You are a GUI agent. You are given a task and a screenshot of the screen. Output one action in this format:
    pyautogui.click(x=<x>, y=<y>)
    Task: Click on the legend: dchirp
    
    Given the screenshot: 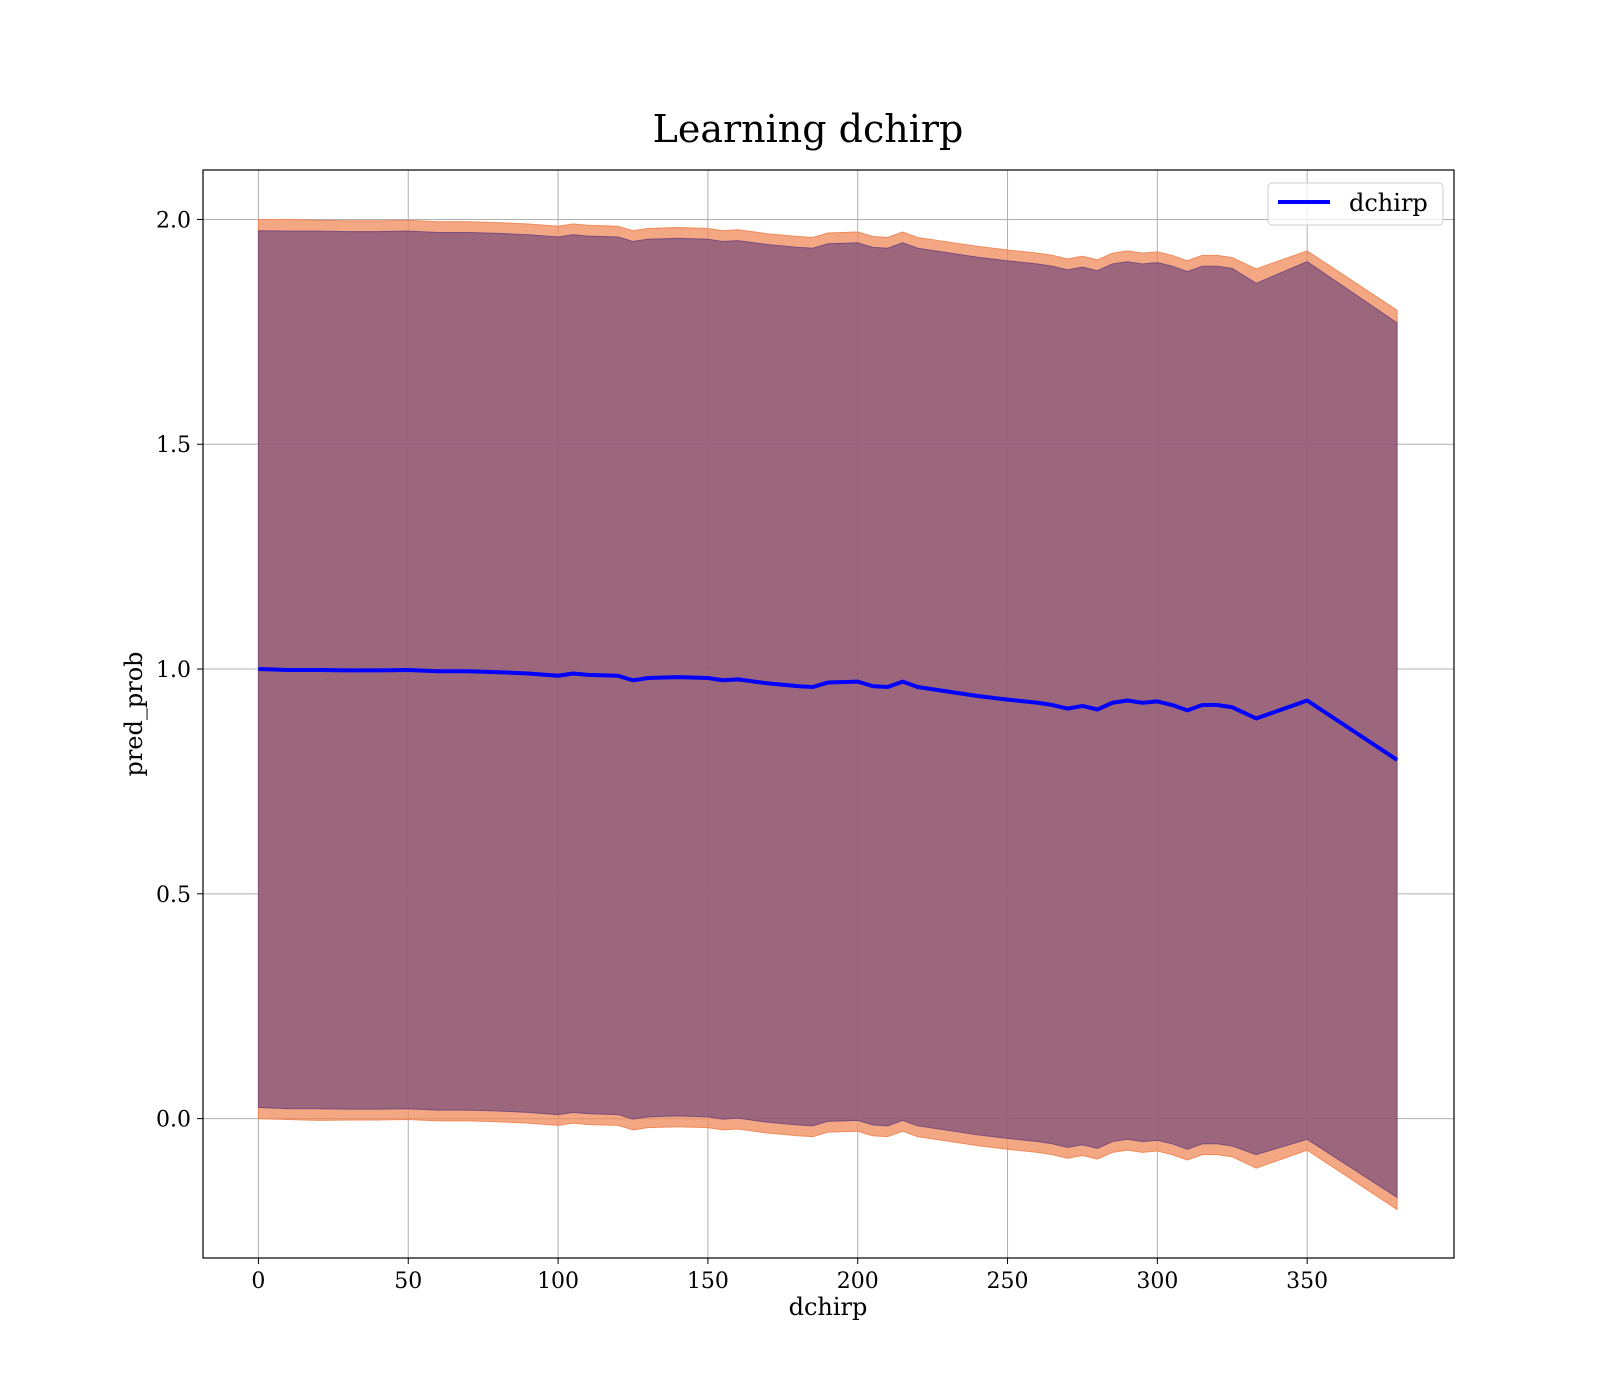 What is the action you would take?
    pyautogui.click(x=1355, y=204)
    